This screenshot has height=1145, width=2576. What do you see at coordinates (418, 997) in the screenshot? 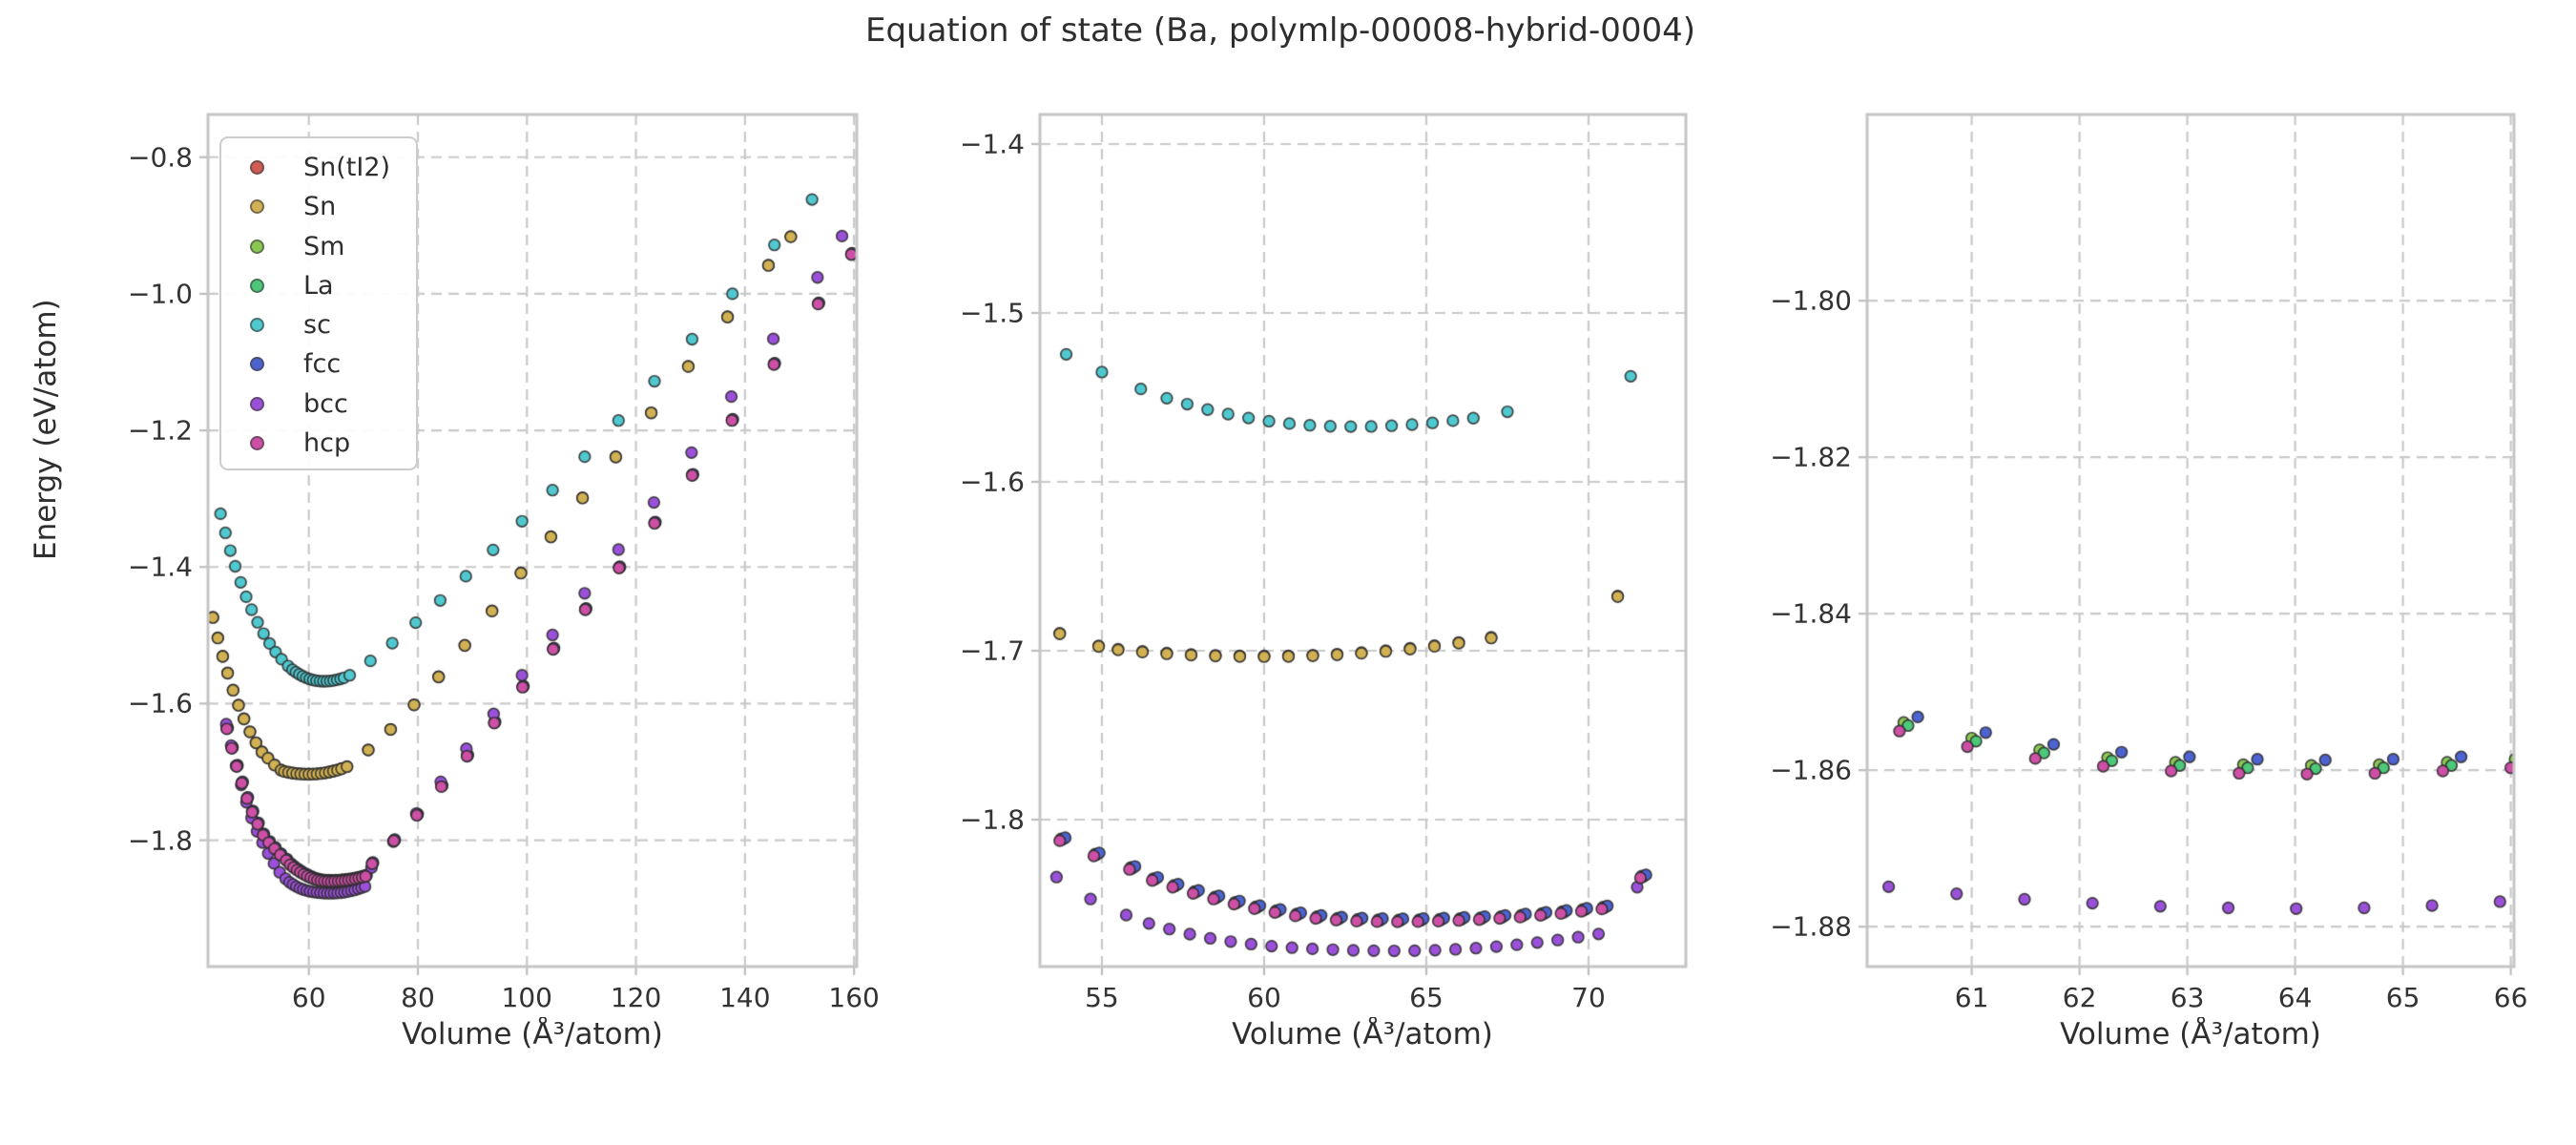
I see `x-tick-label: 80` at bounding box center [418, 997].